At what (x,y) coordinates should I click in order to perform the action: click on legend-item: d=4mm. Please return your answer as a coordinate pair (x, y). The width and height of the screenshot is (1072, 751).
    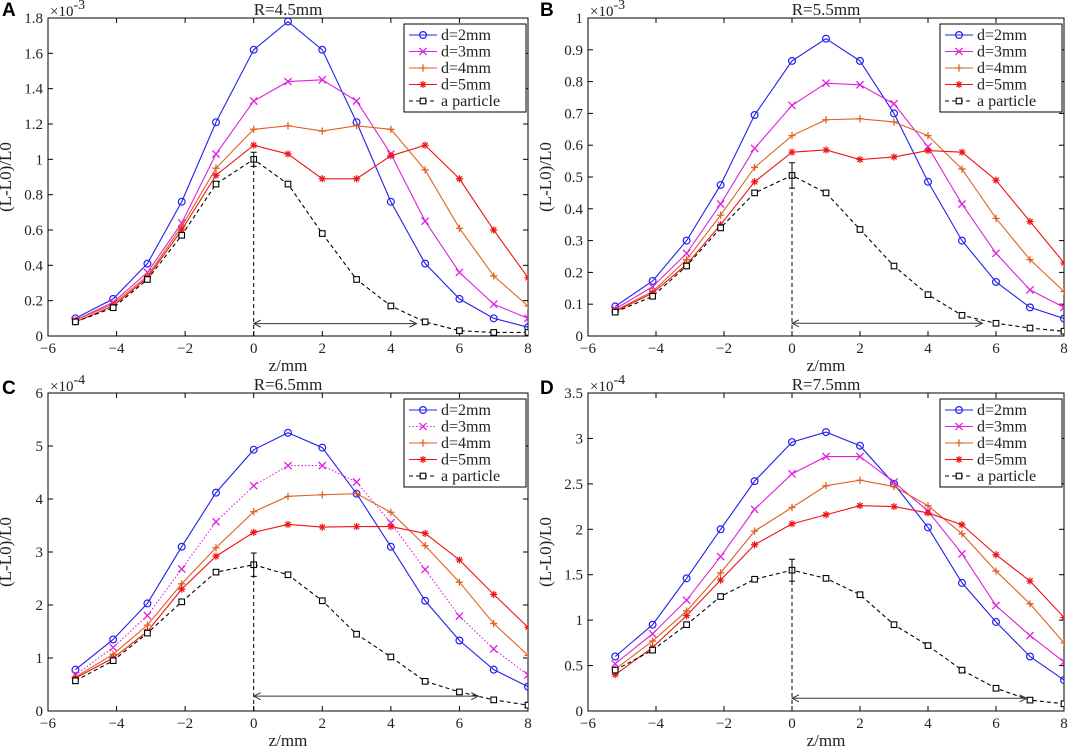
    Looking at the image, I should click on (986, 443).